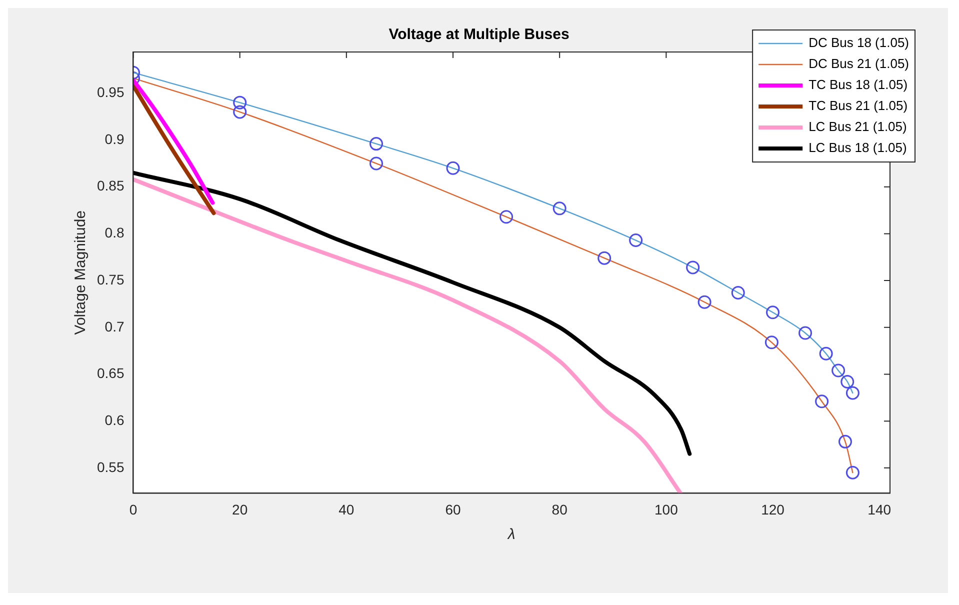 This screenshot has height=605, width=959. What do you see at coordinates (240, 509) in the screenshot?
I see `x-tick-label: 20` at bounding box center [240, 509].